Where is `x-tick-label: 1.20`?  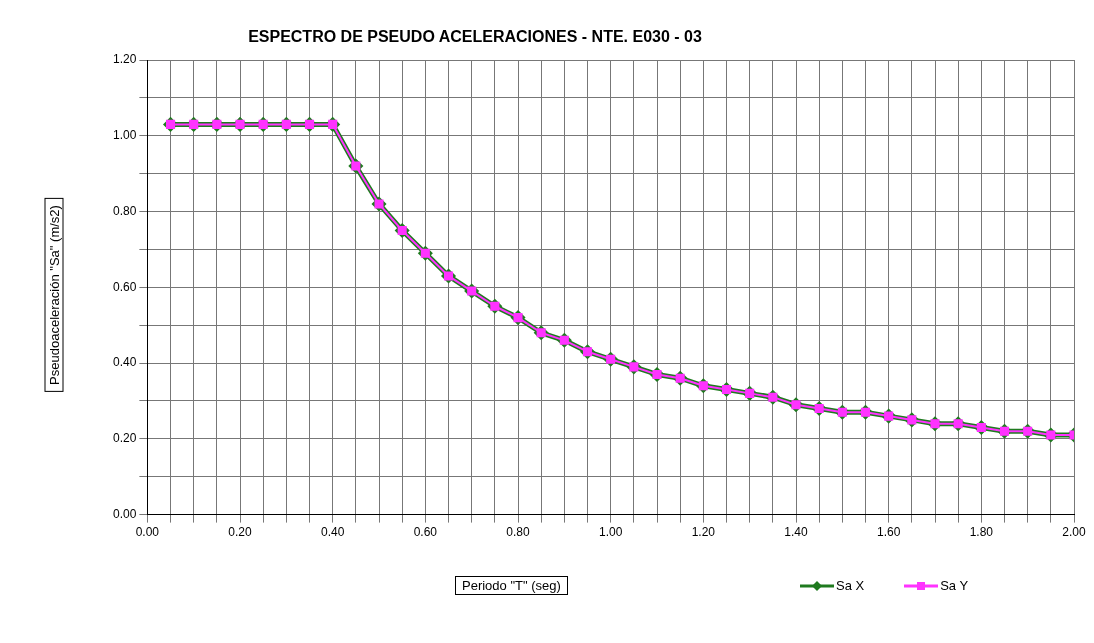 x-tick-label: 1.20 is located at coordinates (703, 532).